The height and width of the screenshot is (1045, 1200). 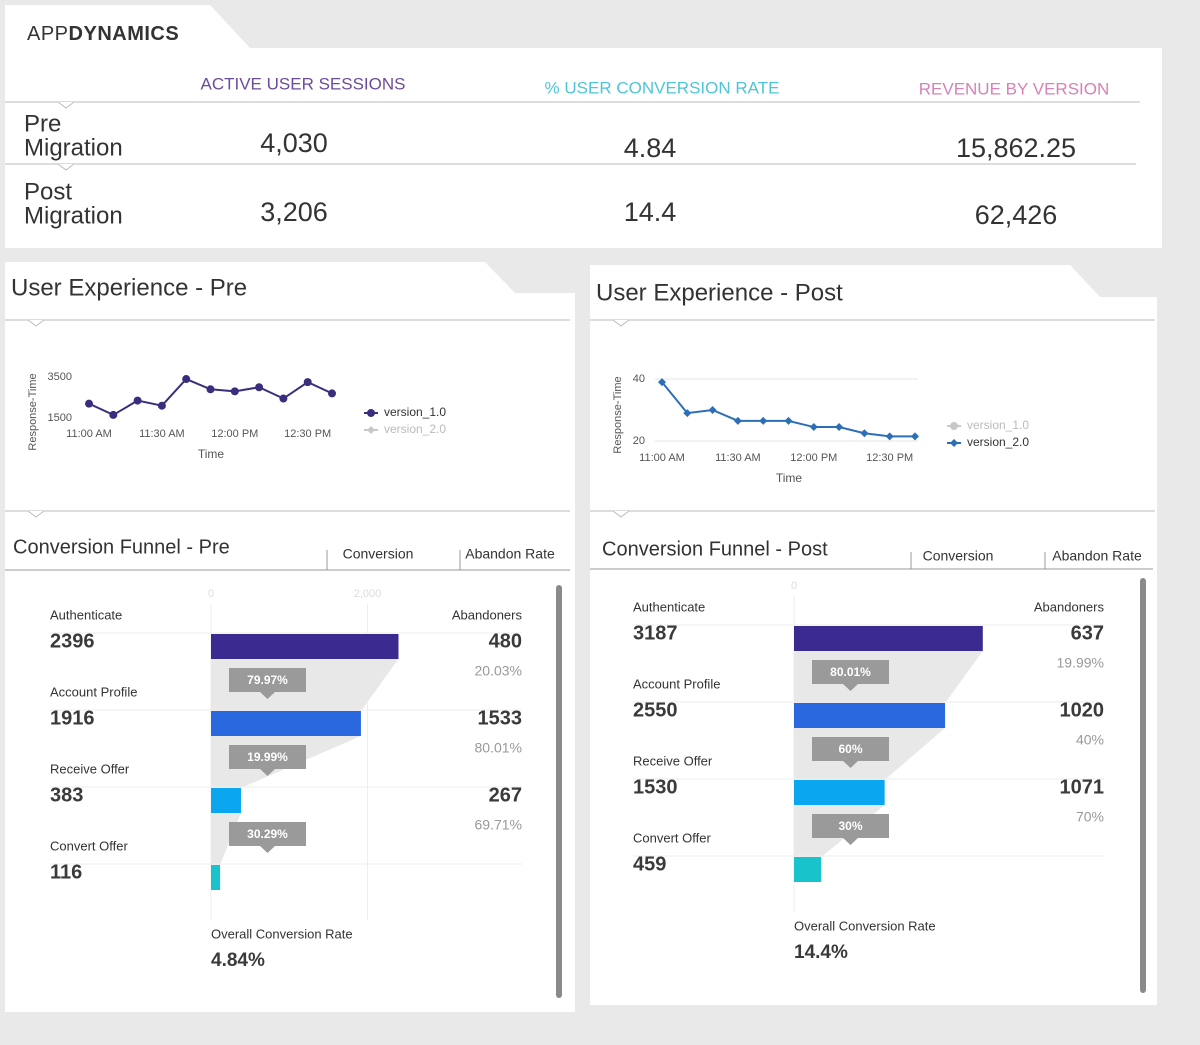 I want to click on x-tick-label: 2,000, so click(x=368, y=594).